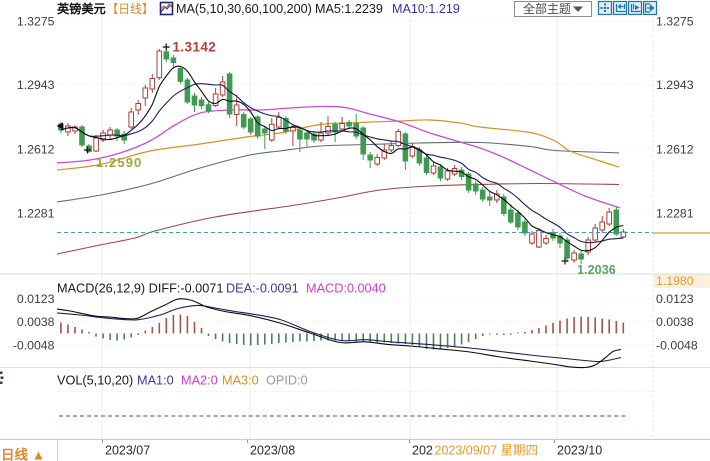  Describe the element at coordinates (487, 451) in the screenshot. I see `svg-text: 2023/09/07 星期四` at that location.